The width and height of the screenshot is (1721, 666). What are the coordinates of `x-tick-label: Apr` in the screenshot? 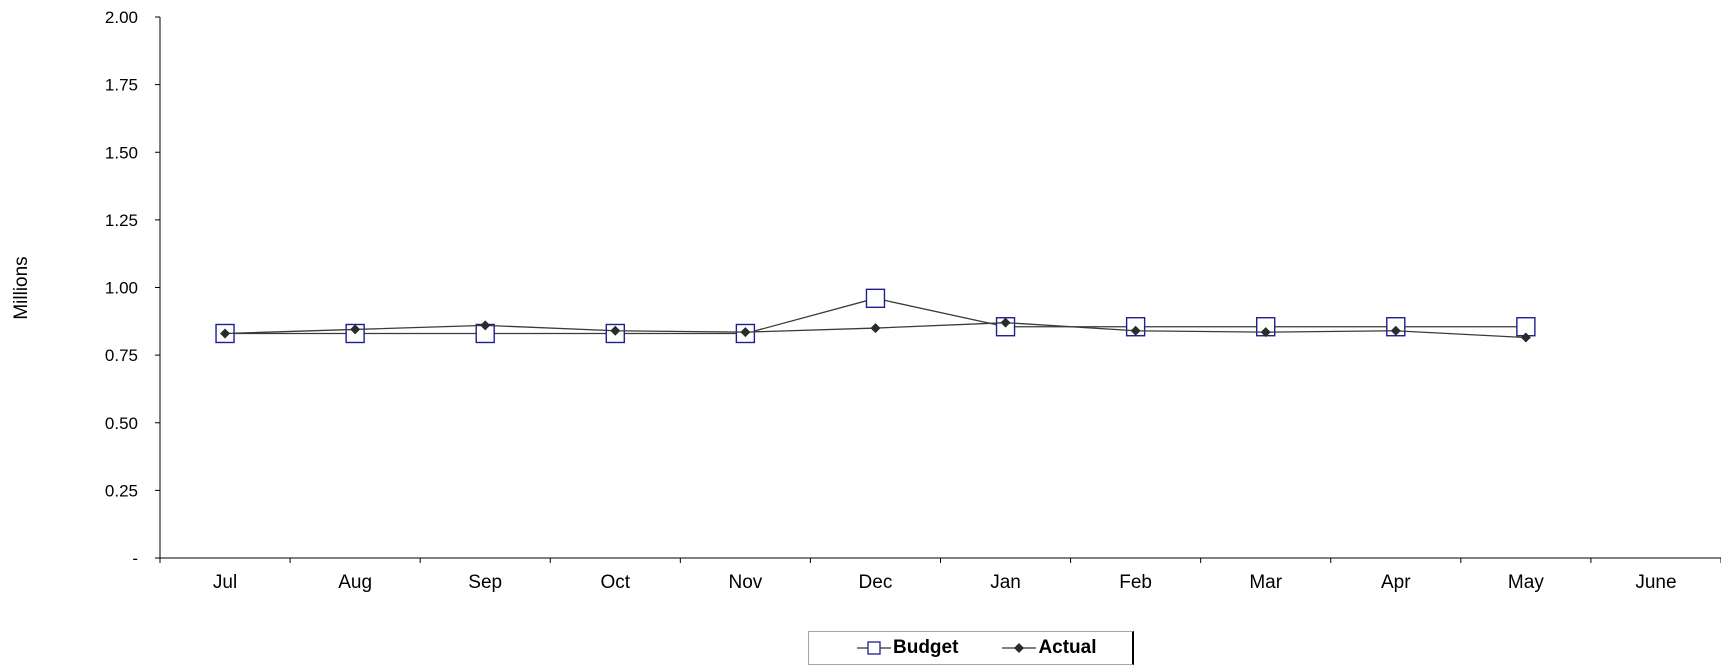 It's located at (1396, 582).